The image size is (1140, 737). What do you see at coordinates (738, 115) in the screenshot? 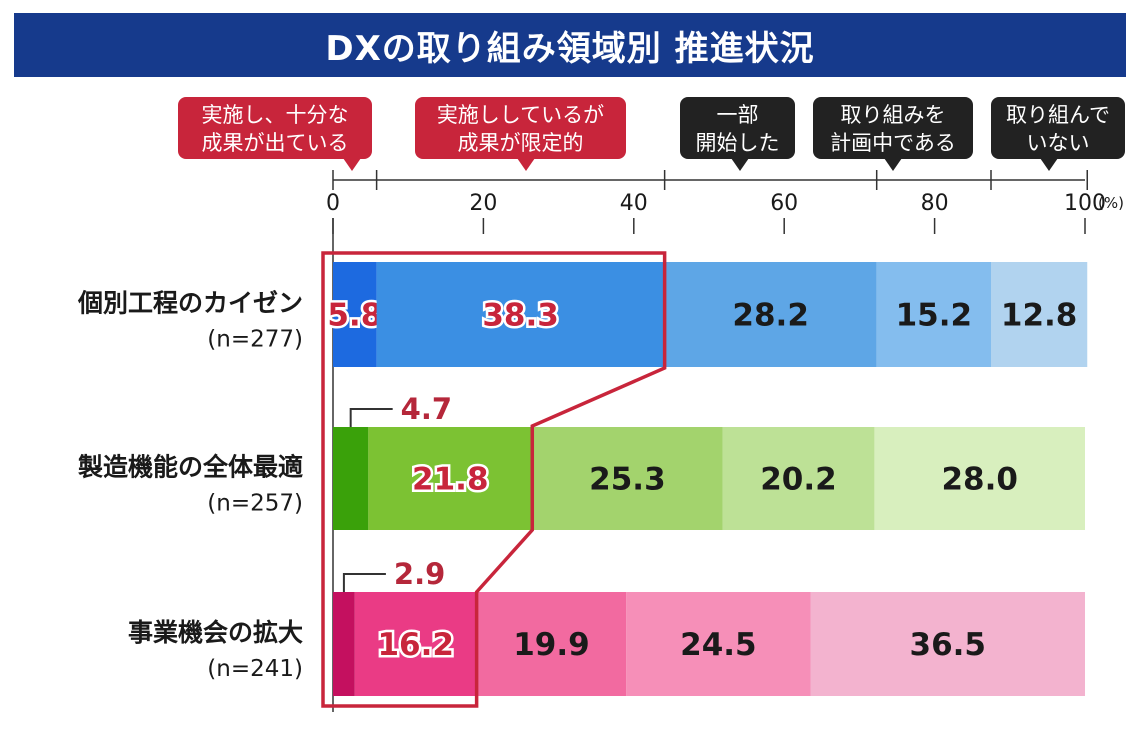
I see `legend-label: 一部` at bounding box center [738, 115].